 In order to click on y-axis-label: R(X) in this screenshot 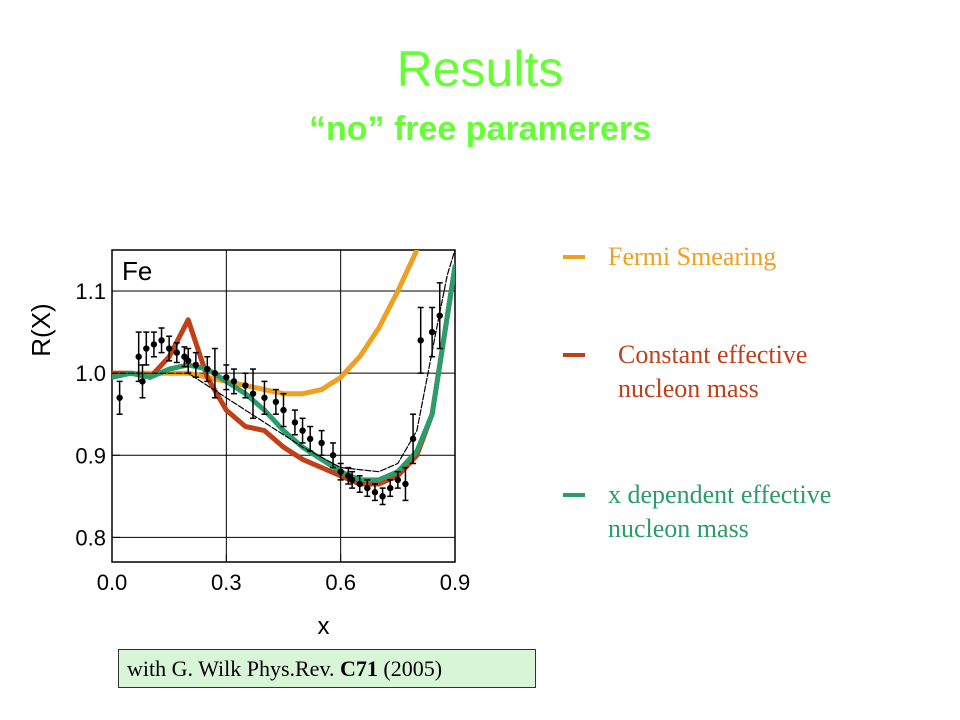, I will do `click(41, 329)`.